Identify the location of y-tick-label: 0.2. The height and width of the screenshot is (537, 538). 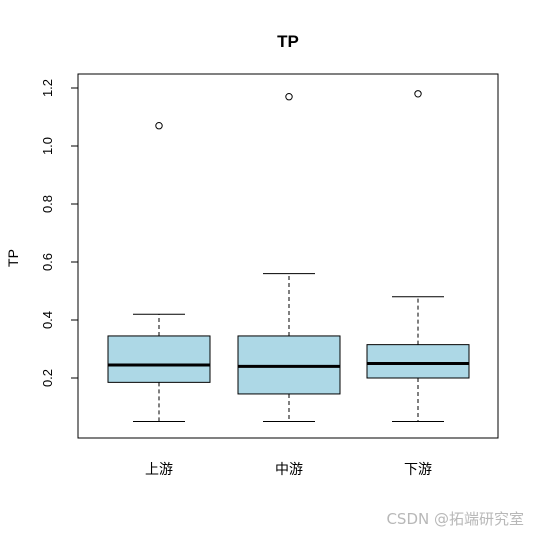
(47, 378).